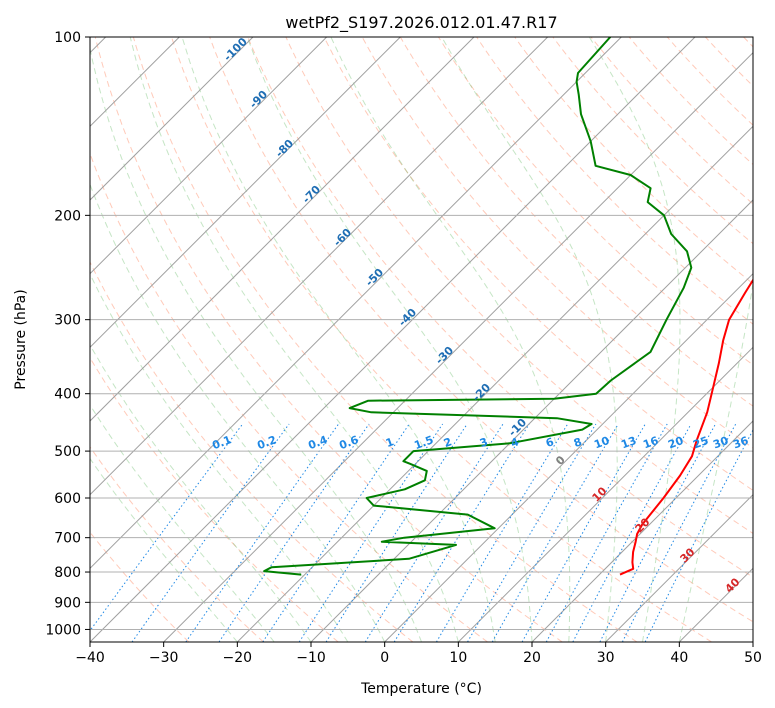 The width and height of the screenshot is (775, 708). What do you see at coordinates (384, 658) in the screenshot?
I see `x-tick-label: 0` at bounding box center [384, 658].